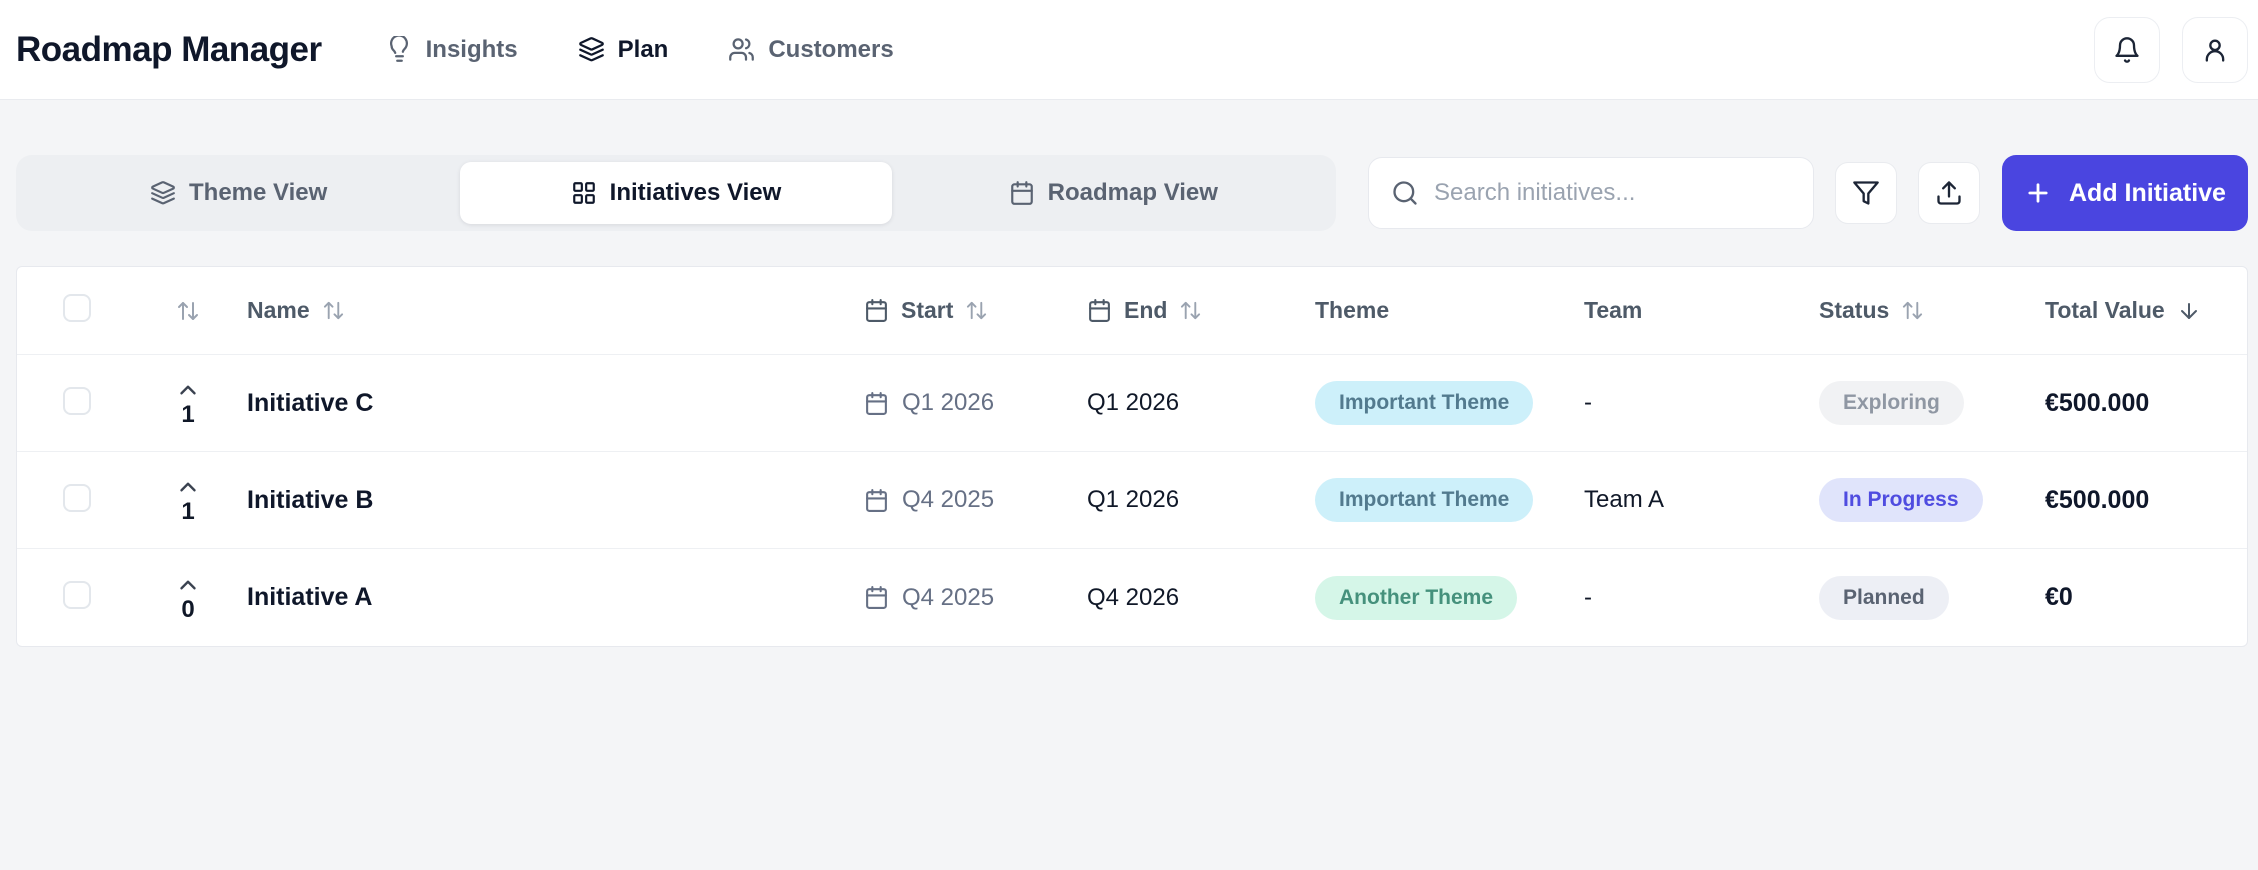  I want to click on initiative-name: Initiative C, so click(310, 402).